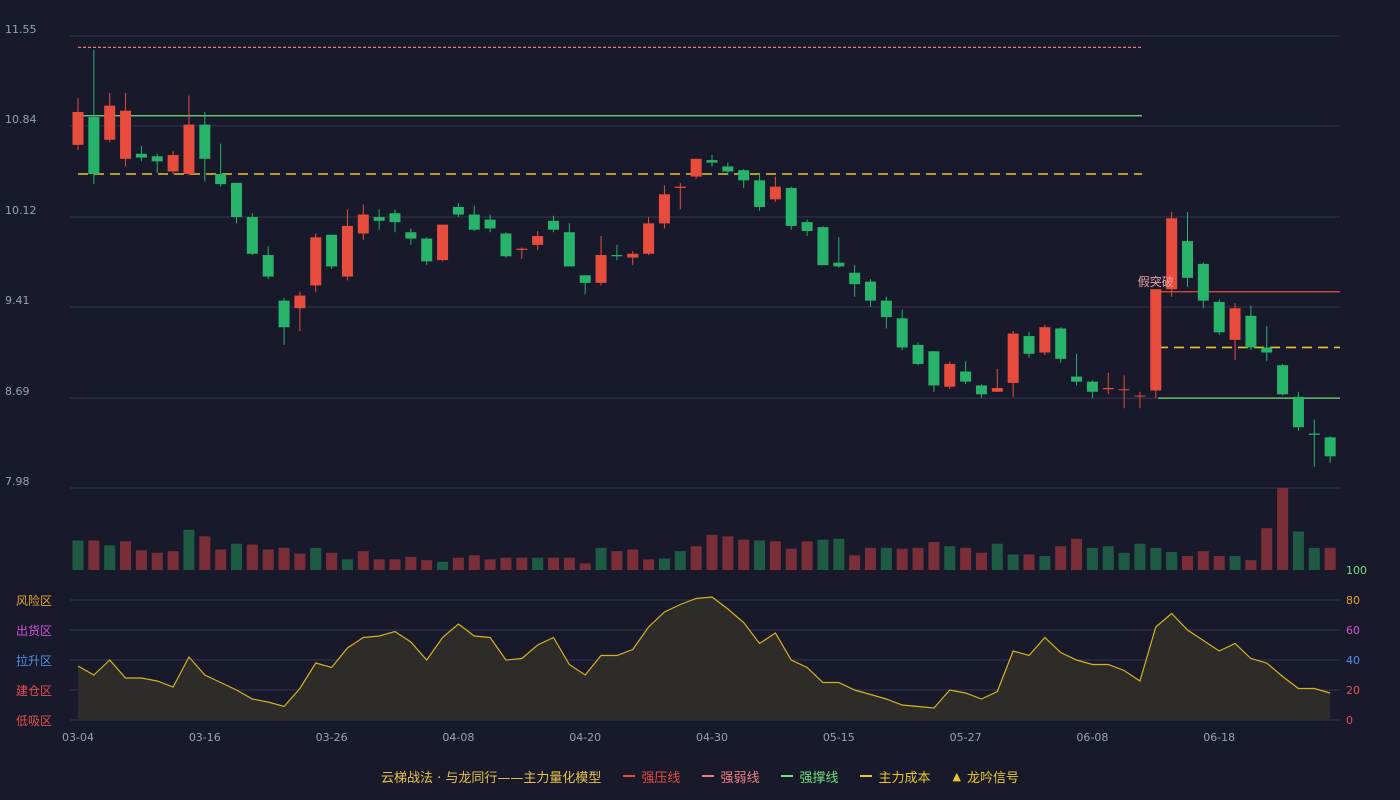 The height and width of the screenshot is (800, 1400). Describe the element at coordinates (21, 29) in the screenshot. I see `y-tick-label: 11.55` at that location.